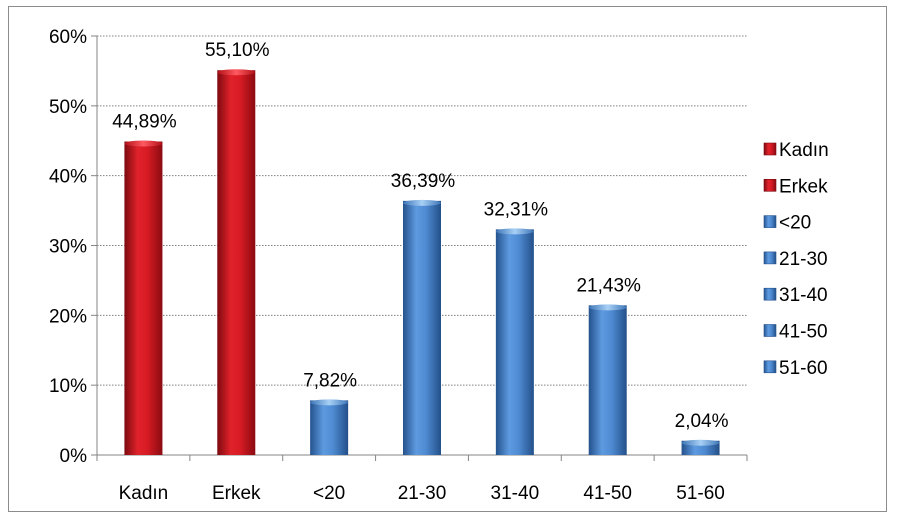  What do you see at coordinates (68, 247) in the screenshot?
I see `y-tick-label: 30%` at bounding box center [68, 247].